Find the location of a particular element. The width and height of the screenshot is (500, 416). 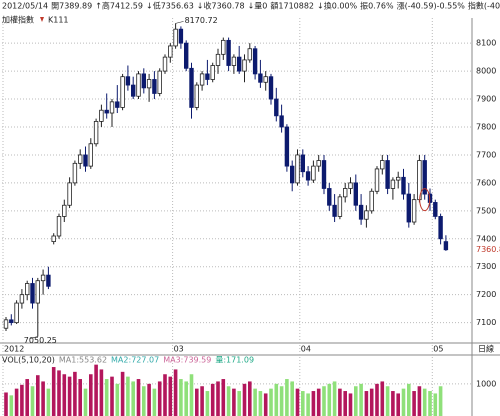

header-field: ↓低7356.63 is located at coordinates (170, 6).